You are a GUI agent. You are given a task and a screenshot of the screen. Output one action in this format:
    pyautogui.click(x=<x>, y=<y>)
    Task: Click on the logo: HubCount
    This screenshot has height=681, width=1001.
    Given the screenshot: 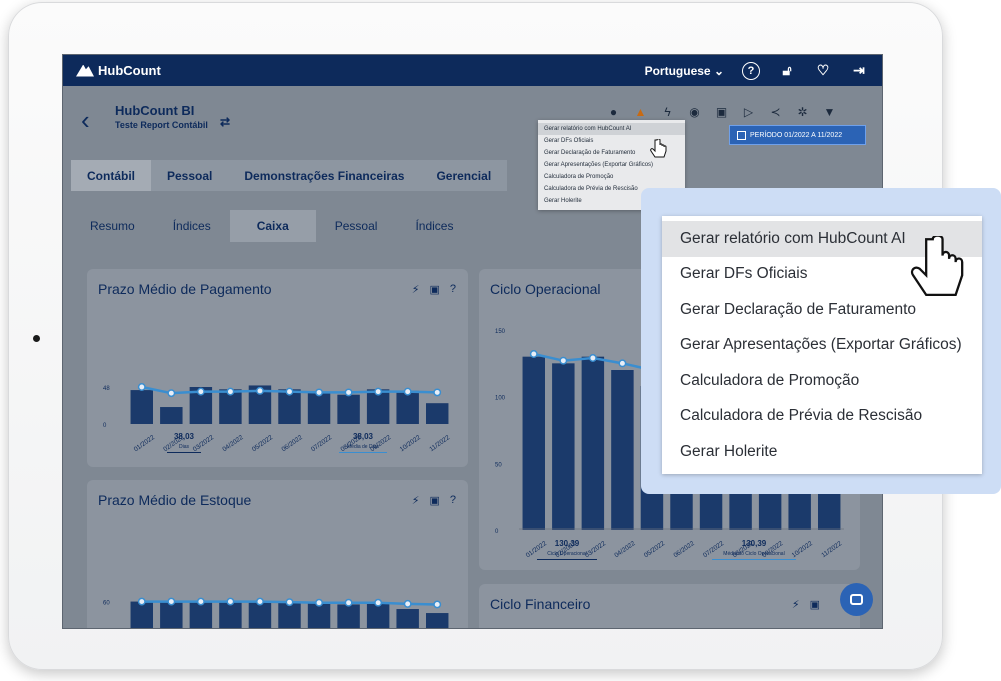 What is the action you would take?
    pyautogui.click(x=118, y=70)
    